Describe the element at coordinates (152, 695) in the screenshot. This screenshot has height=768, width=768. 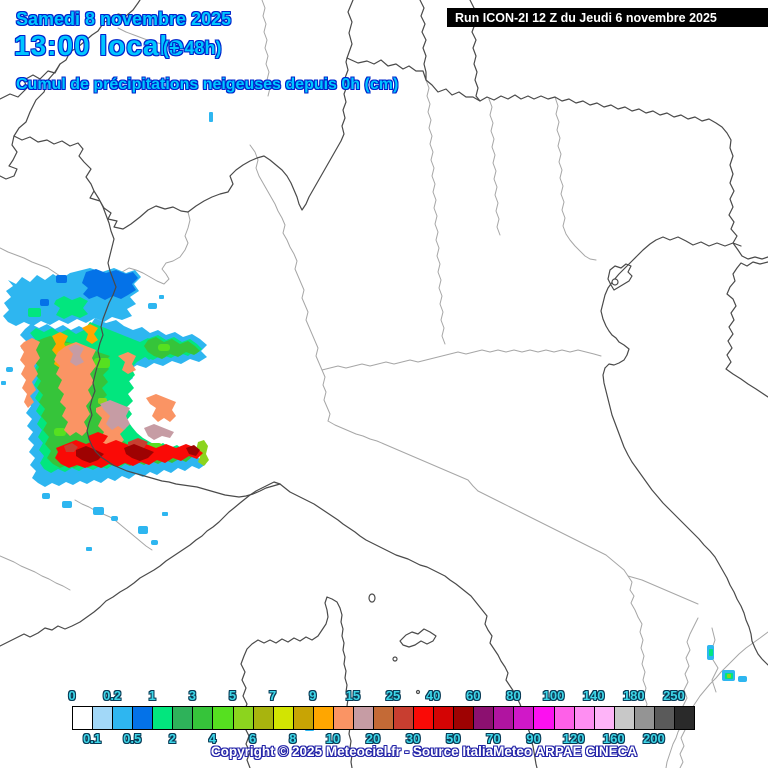
I see `legend-label-top: 1` at that location.